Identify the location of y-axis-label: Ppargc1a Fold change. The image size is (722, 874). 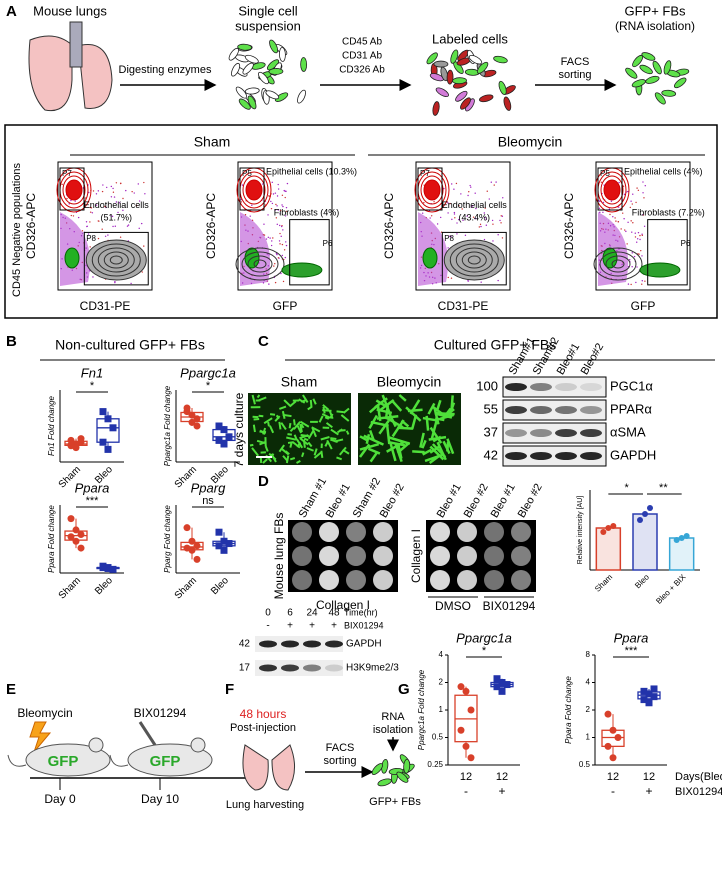
(421, 709).